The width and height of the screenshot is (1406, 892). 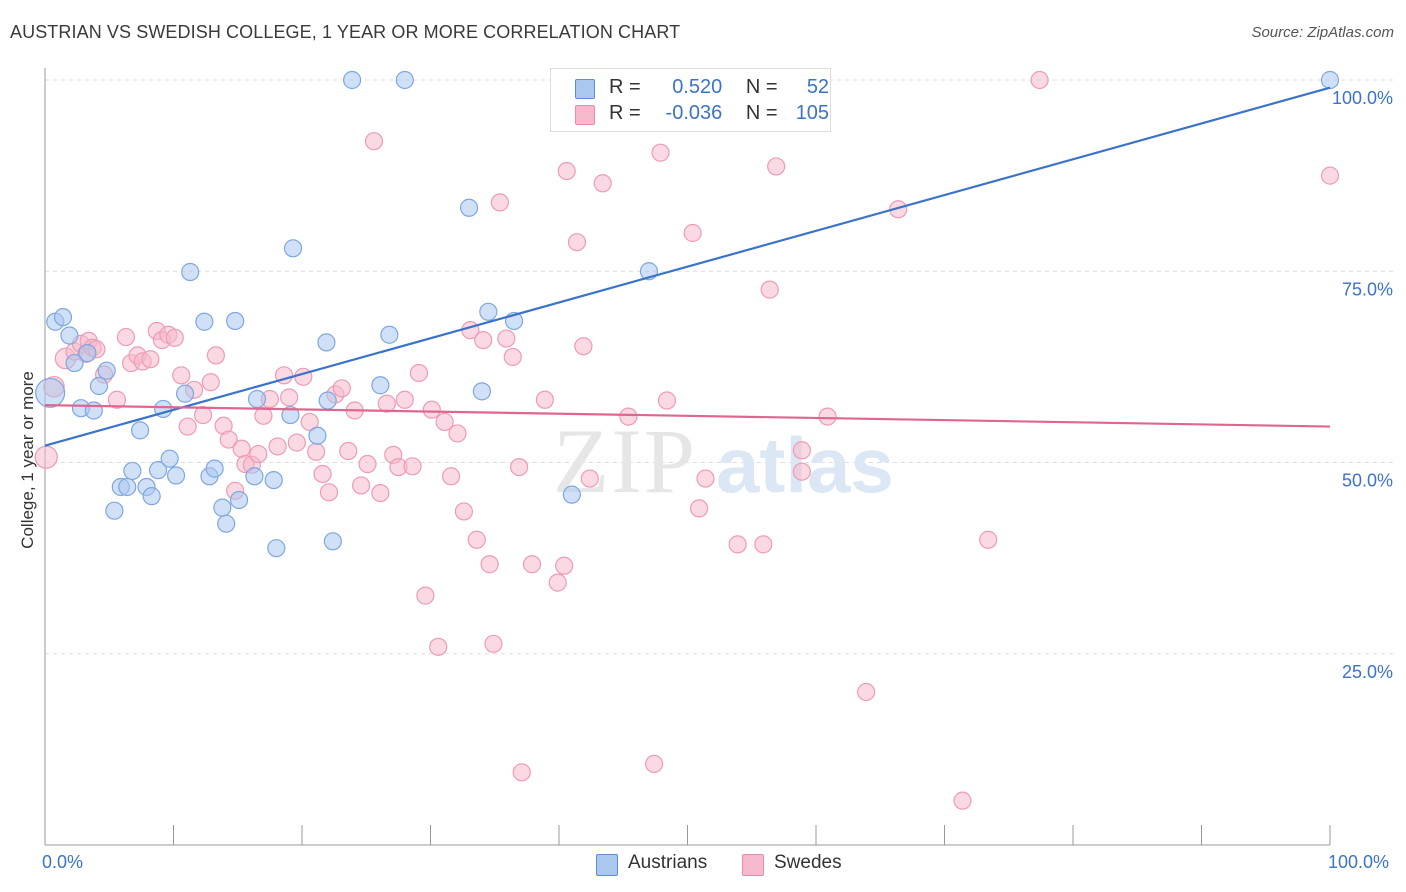 What do you see at coordinates (1367, 481) in the screenshot?
I see `y-tick-label: 50.0%` at bounding box center [1367, 481].